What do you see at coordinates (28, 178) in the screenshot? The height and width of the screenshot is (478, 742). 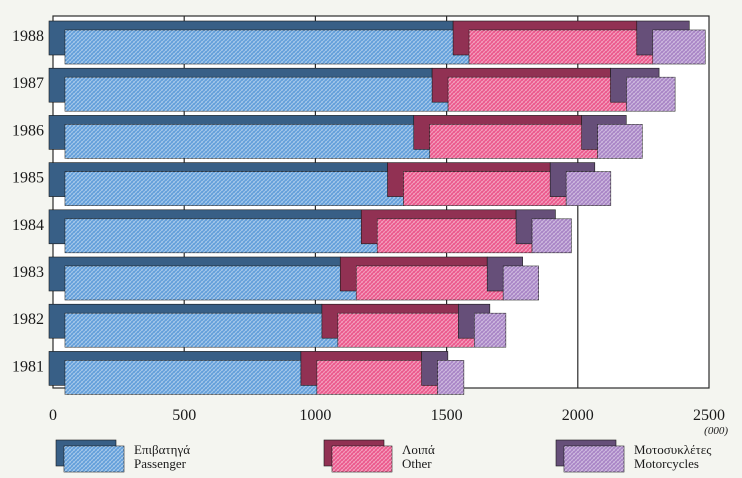 I see `y-tick-label: 1985` at bounding box center [28, 178].